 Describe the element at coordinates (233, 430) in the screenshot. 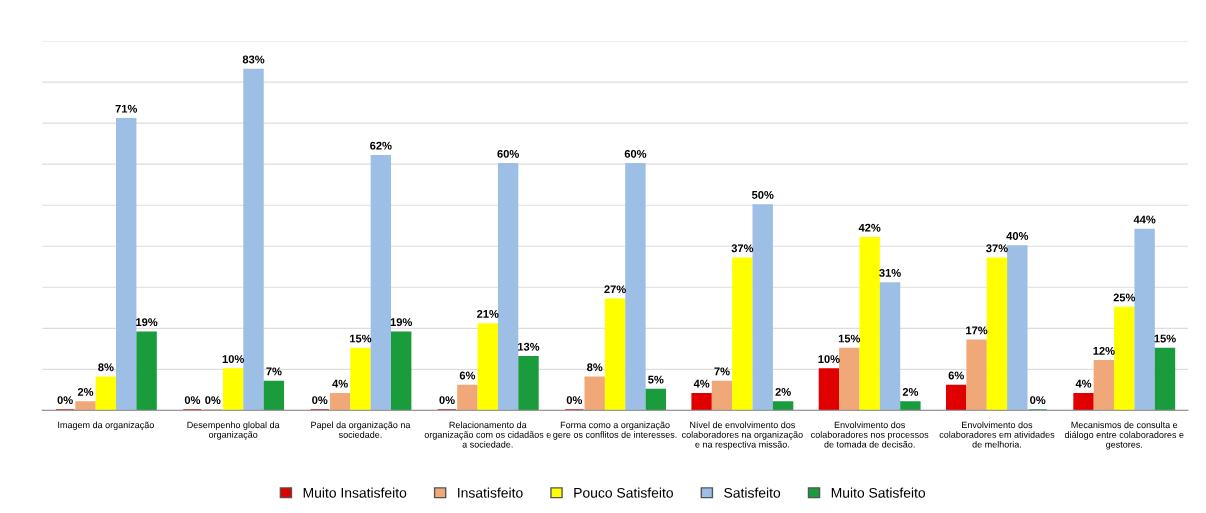

I see `x-tick-label: Desempenho global da organização` at that location.